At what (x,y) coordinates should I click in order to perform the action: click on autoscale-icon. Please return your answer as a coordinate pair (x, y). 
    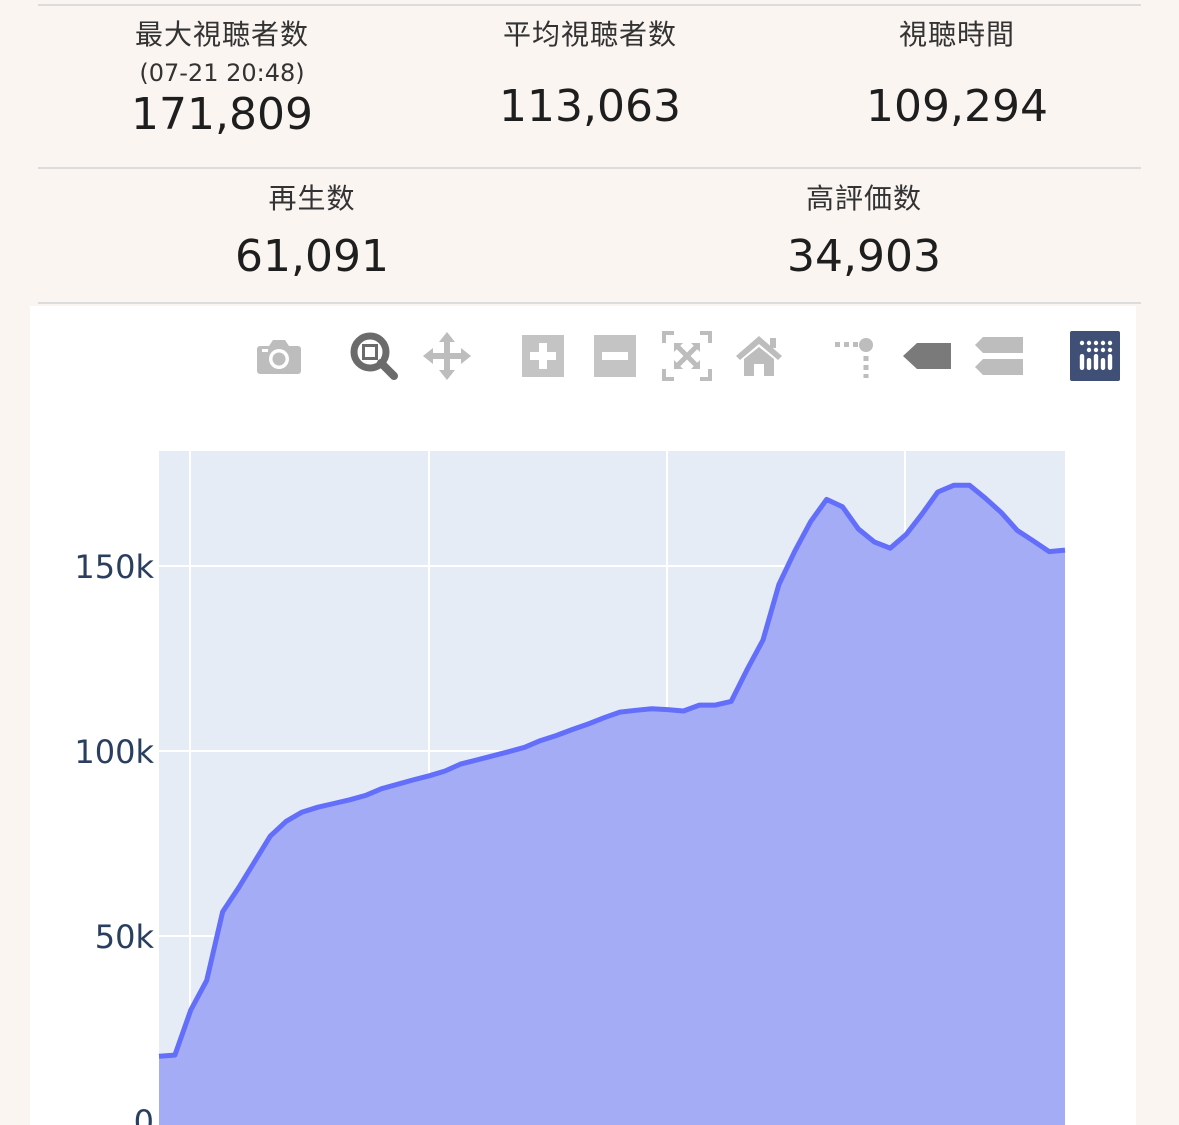
    Looking at the image, I should click on (687, 356).